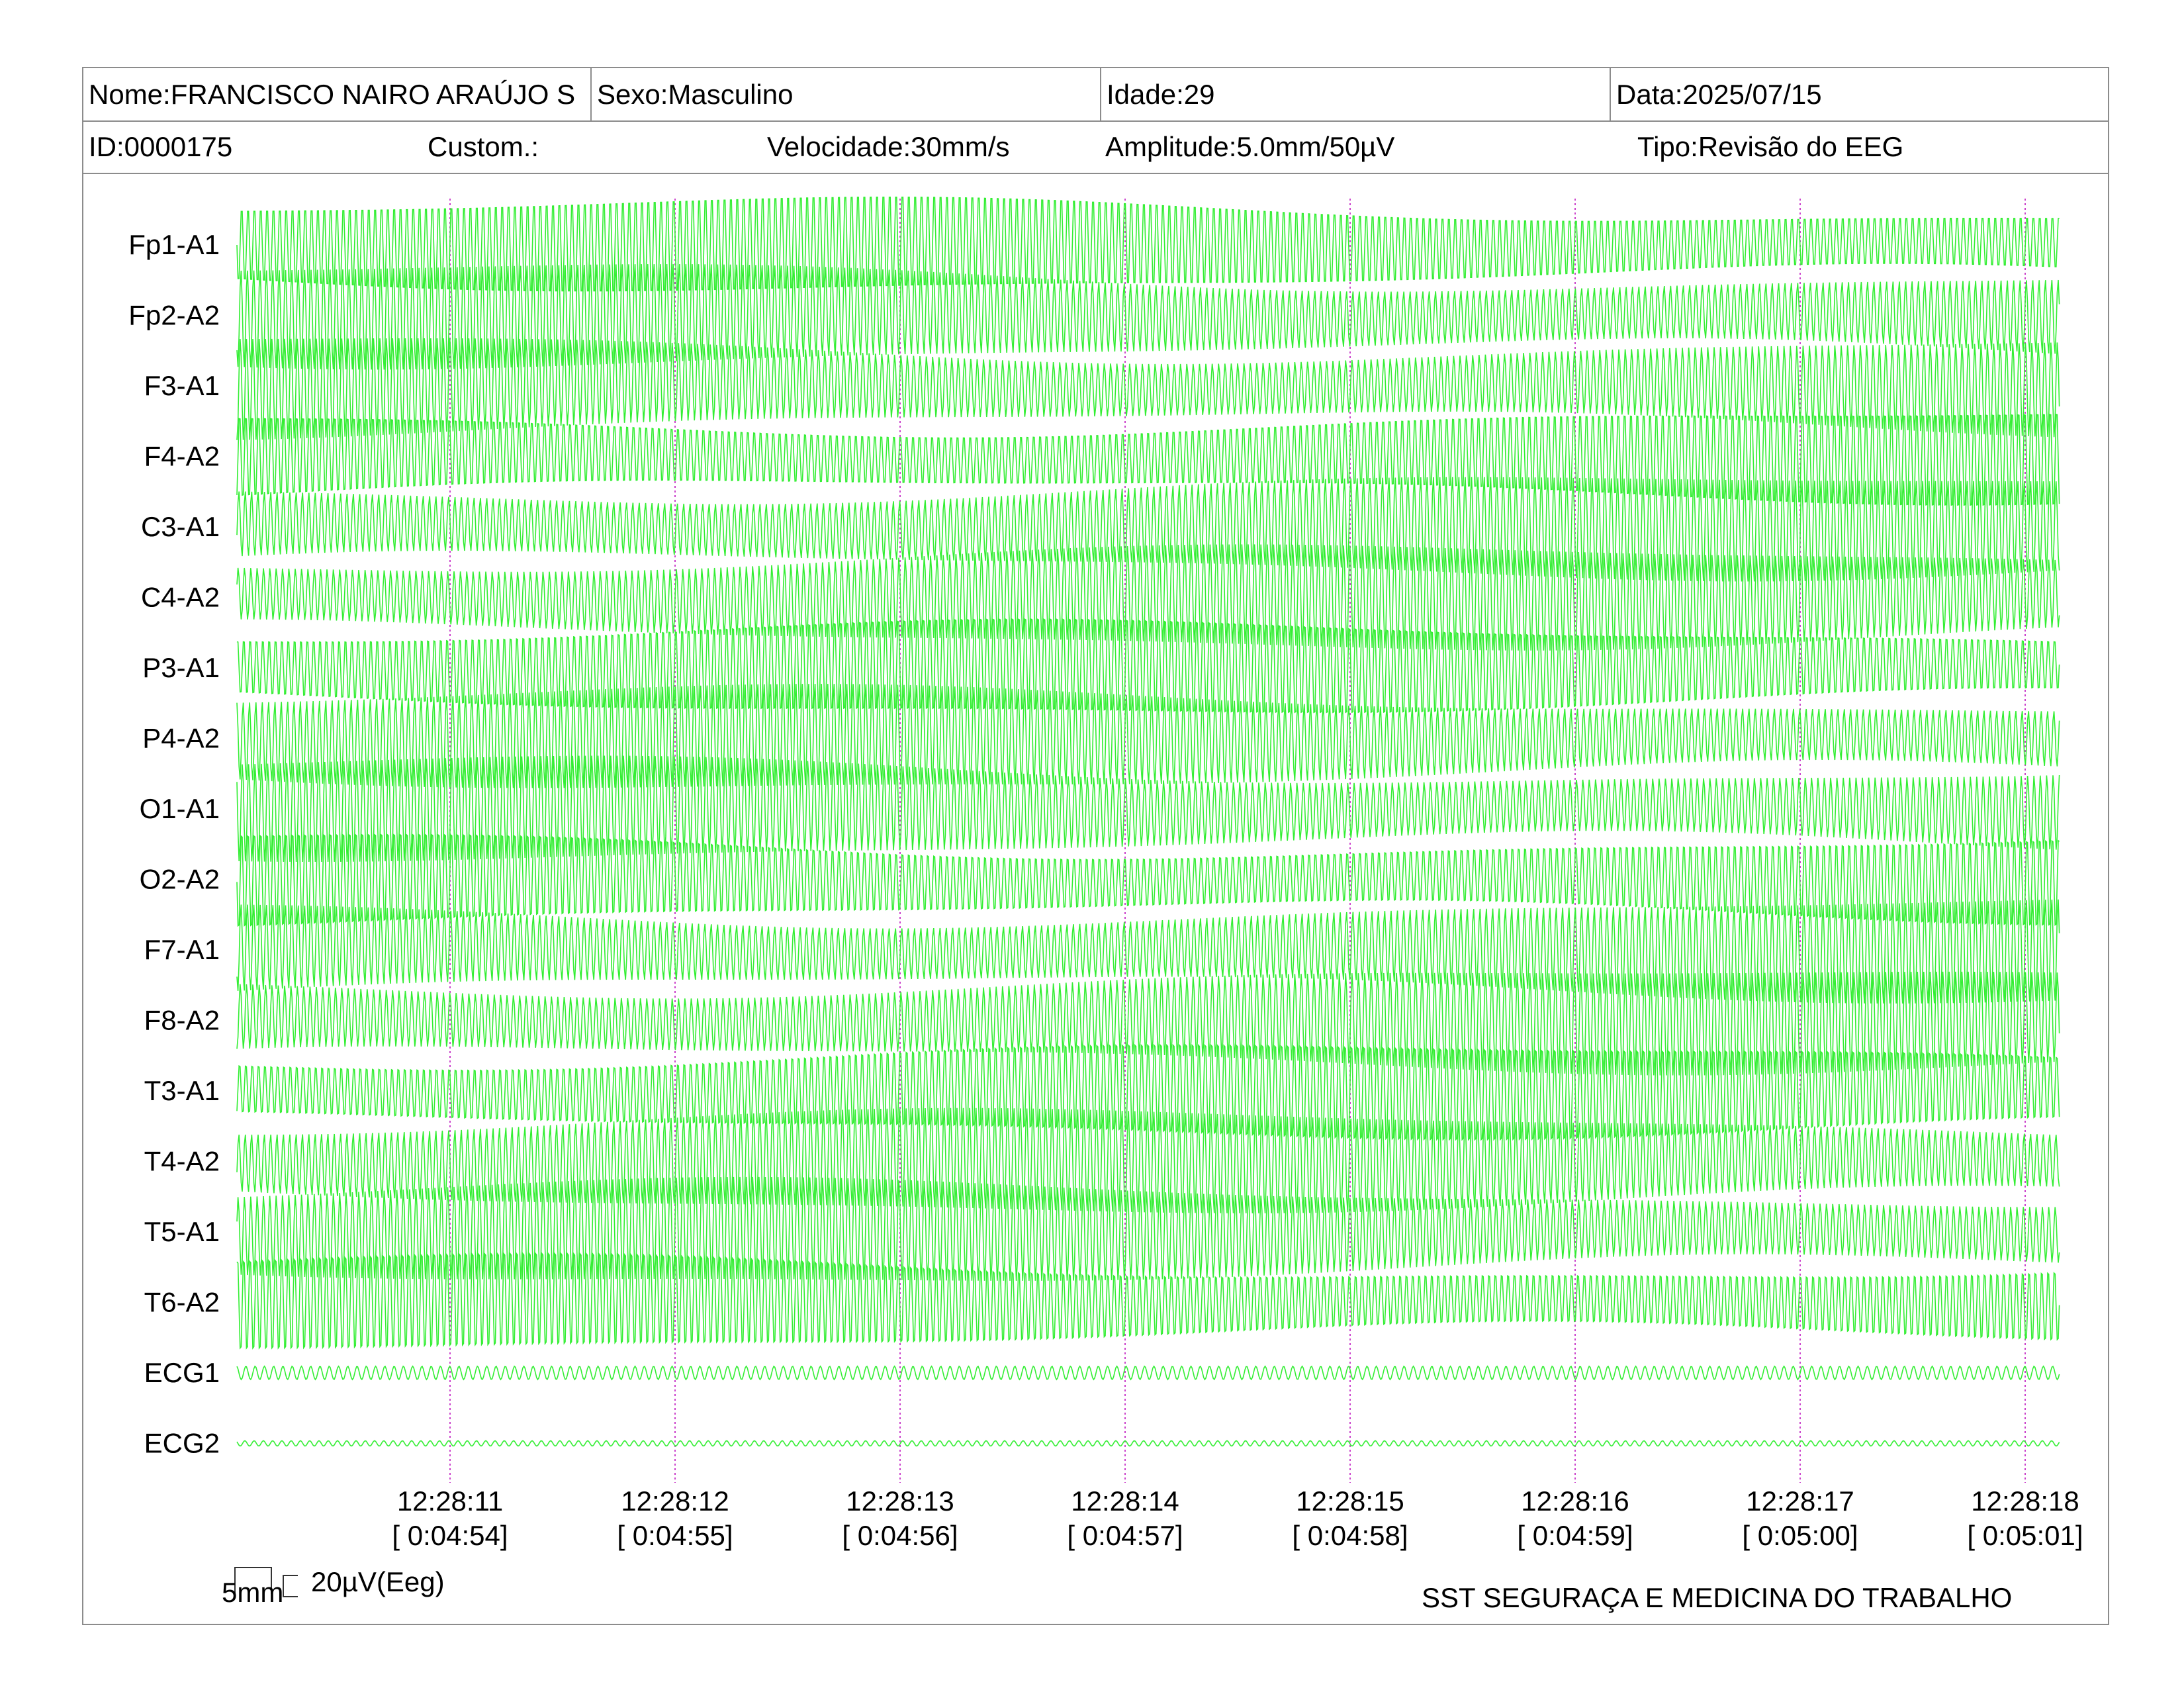  I want to click on calibration-bracket-icon, so click(266, 1582).